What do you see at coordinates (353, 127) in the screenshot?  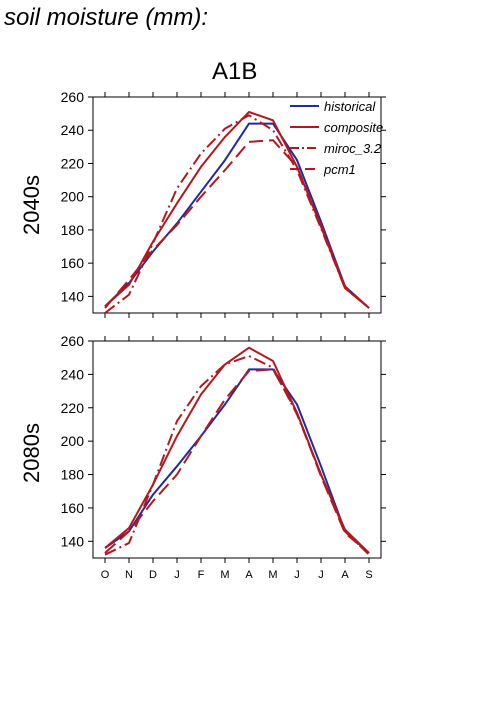 I see `legend-label-composite: composite` at bounding box center [353, 127].